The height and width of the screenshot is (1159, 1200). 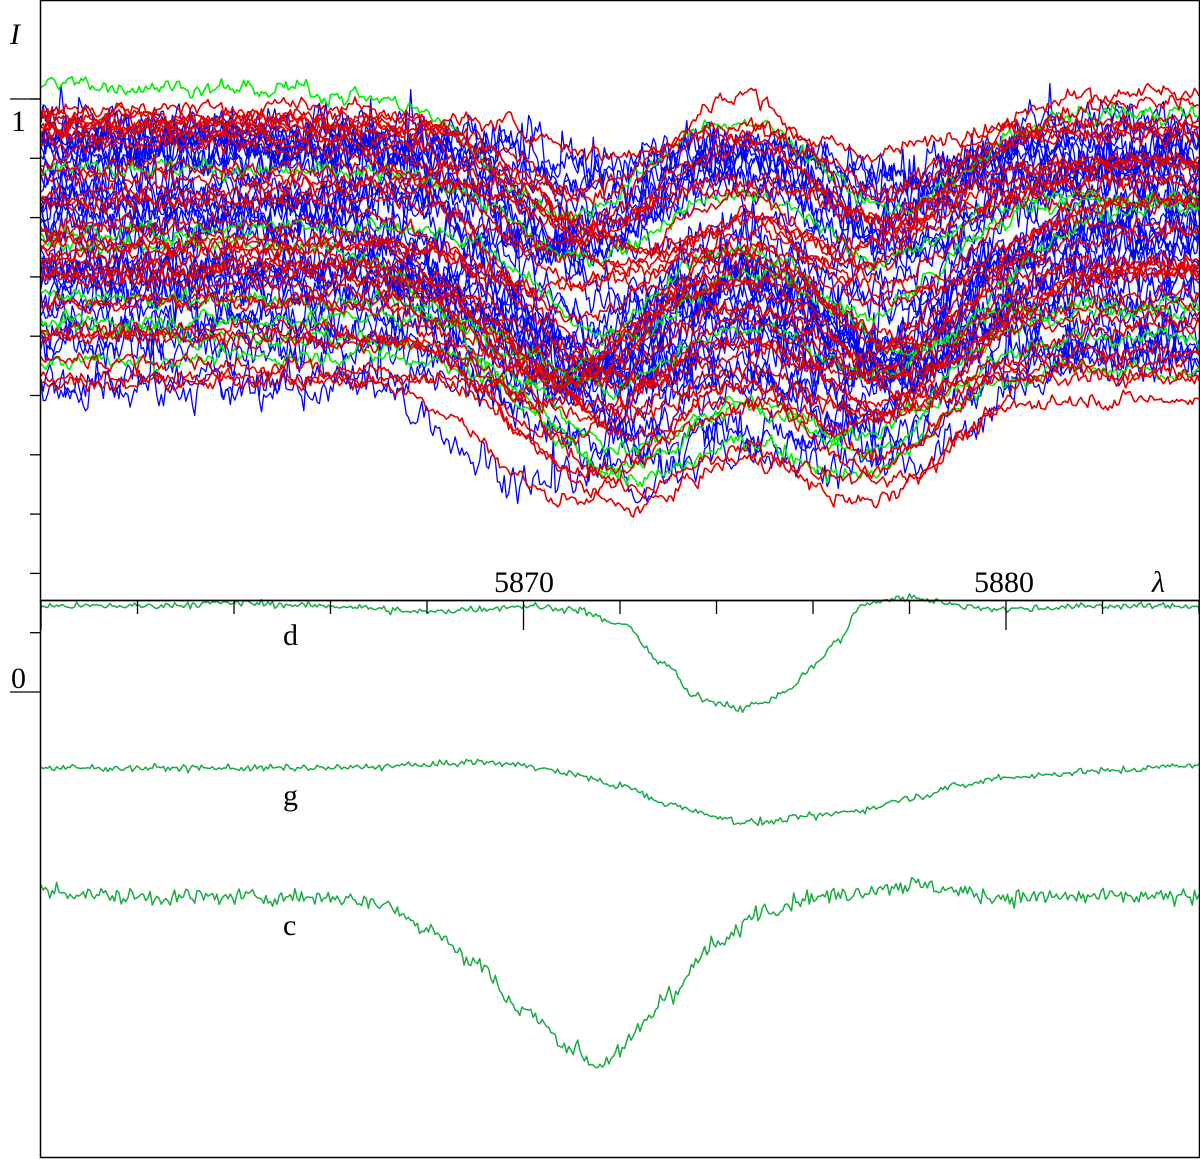 What do you see at coordinates (15, 34) in the screenshot?
I see `y-axis-label: I` at bounding box center [15, 34].